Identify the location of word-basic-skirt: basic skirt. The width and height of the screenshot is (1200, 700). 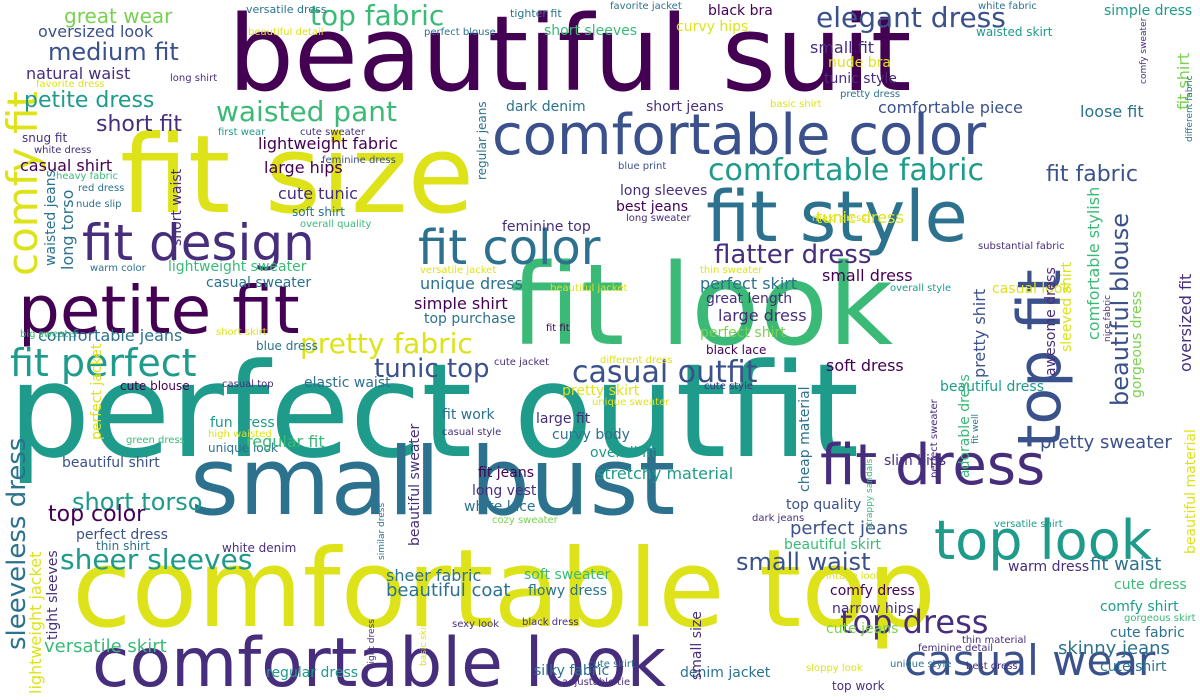
(424, 643).